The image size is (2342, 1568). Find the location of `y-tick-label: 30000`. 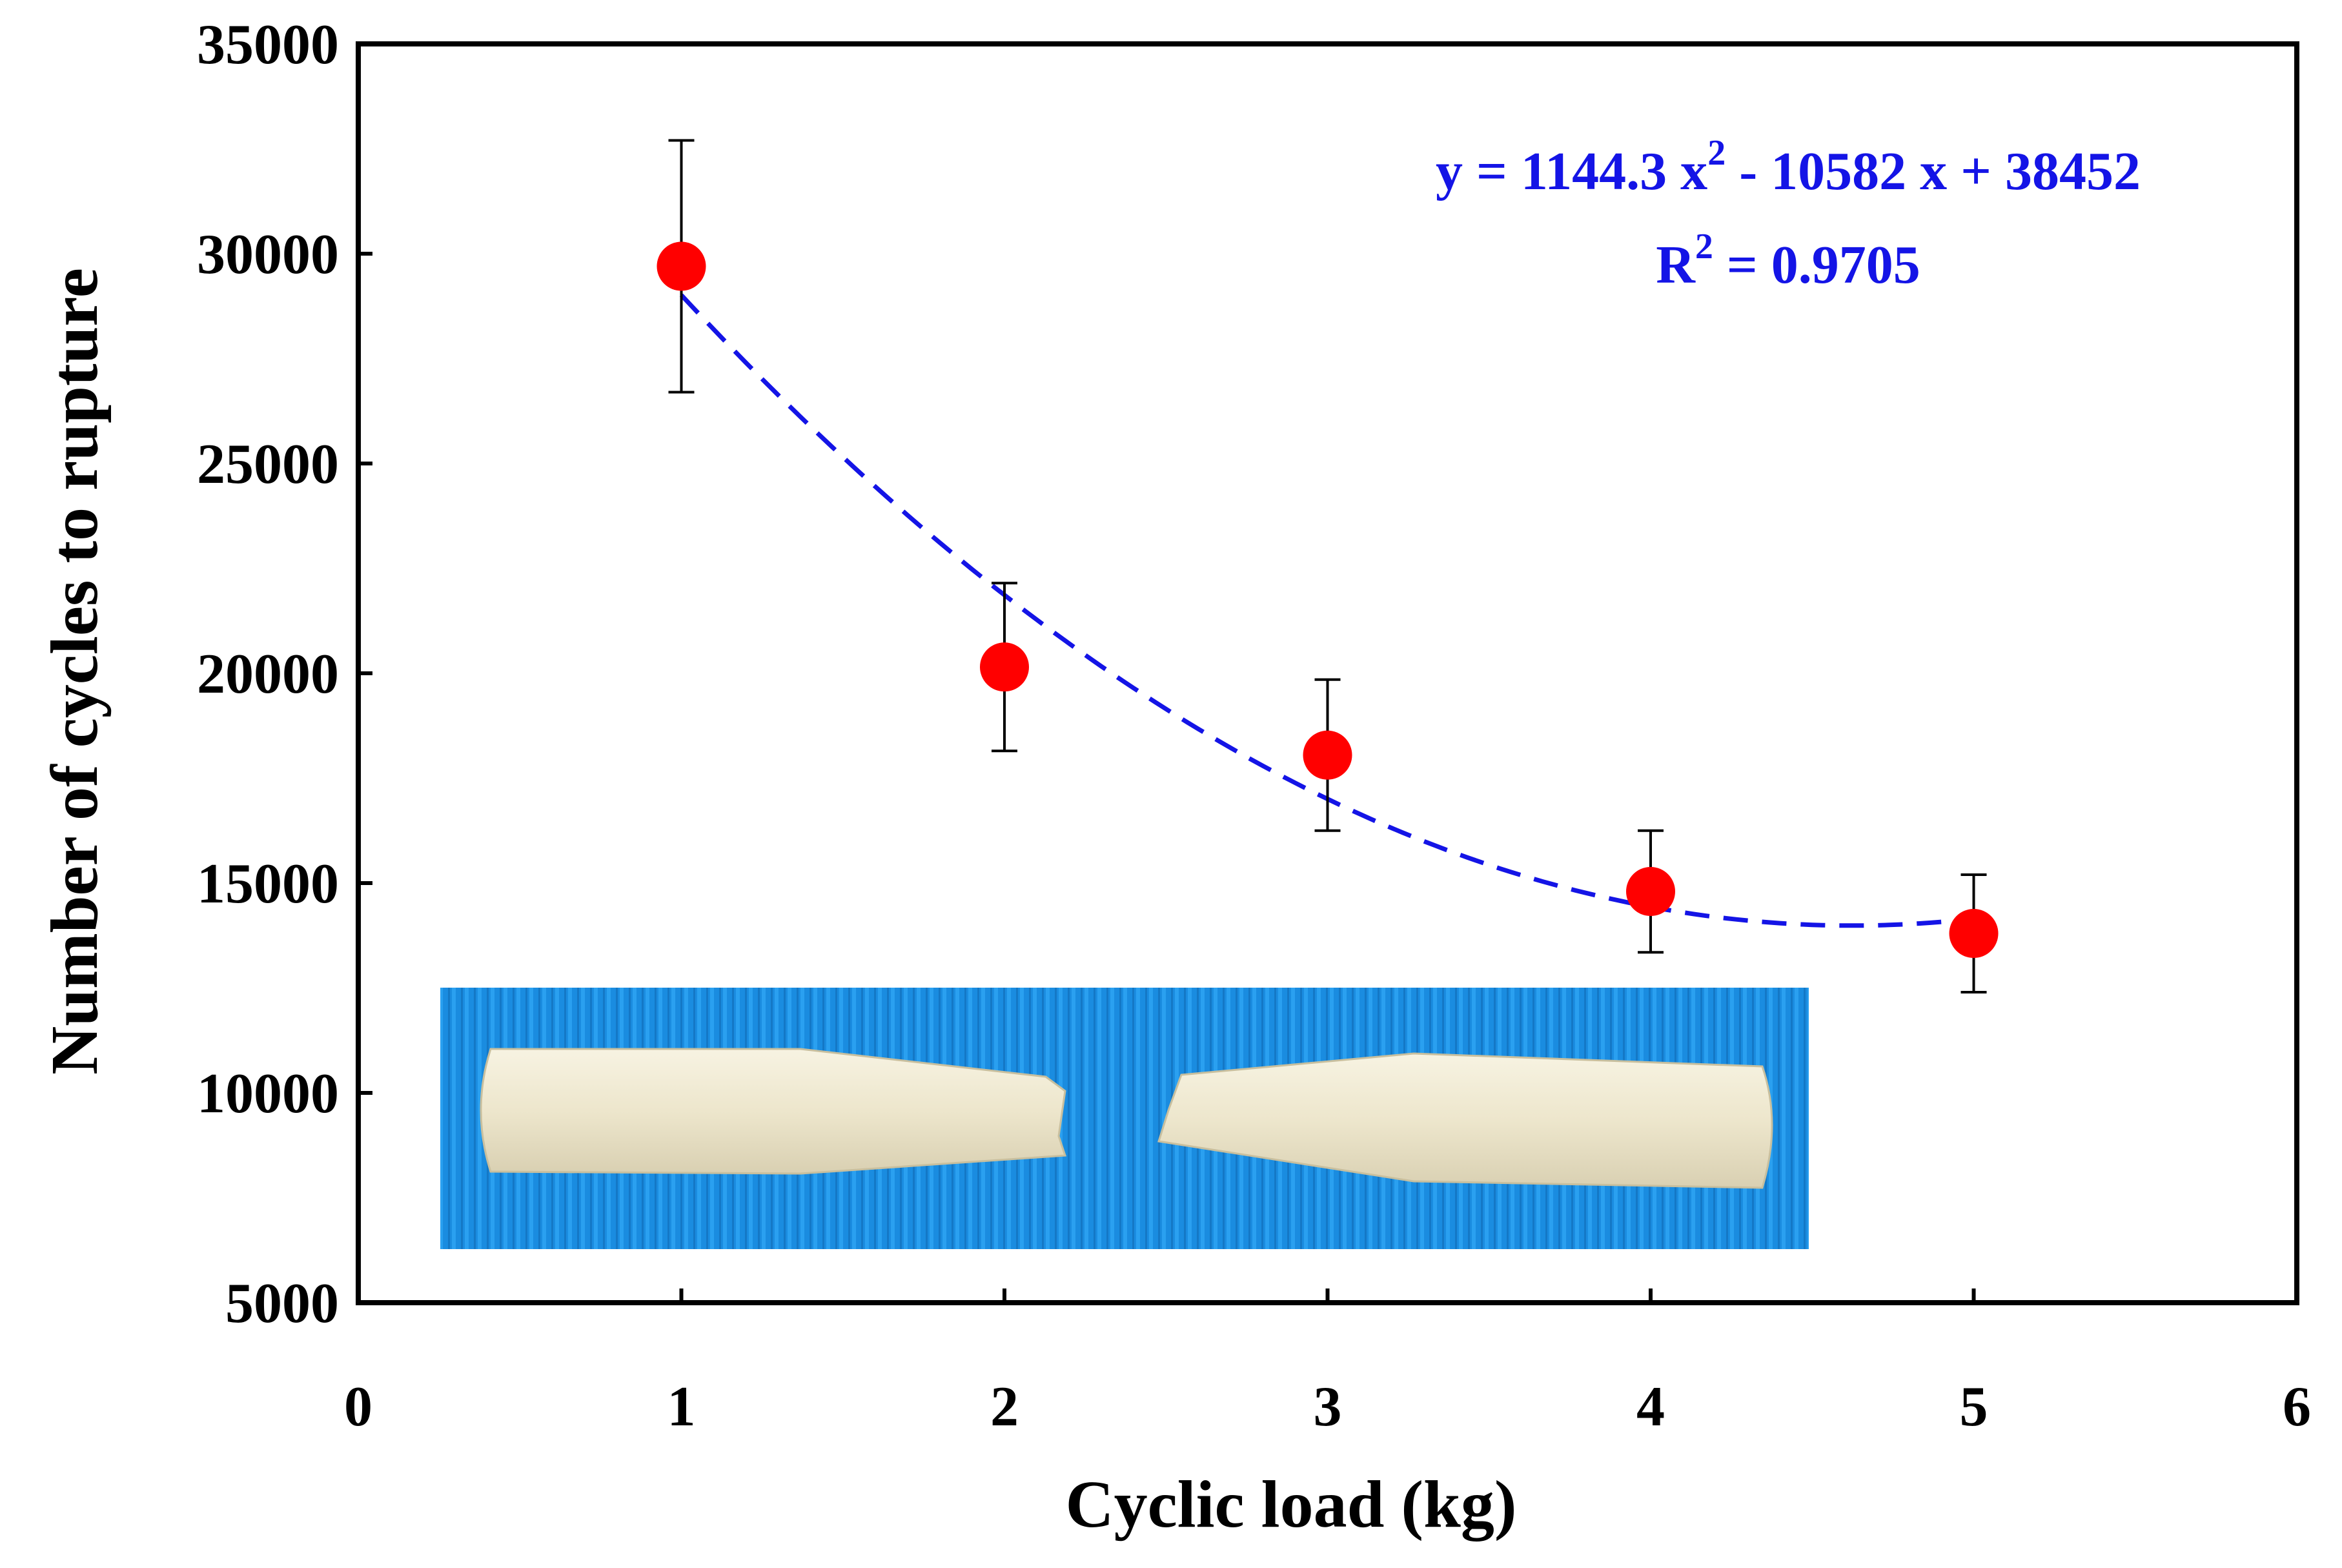

y-tick-label: 30000 is located at coordinates (268, 254).